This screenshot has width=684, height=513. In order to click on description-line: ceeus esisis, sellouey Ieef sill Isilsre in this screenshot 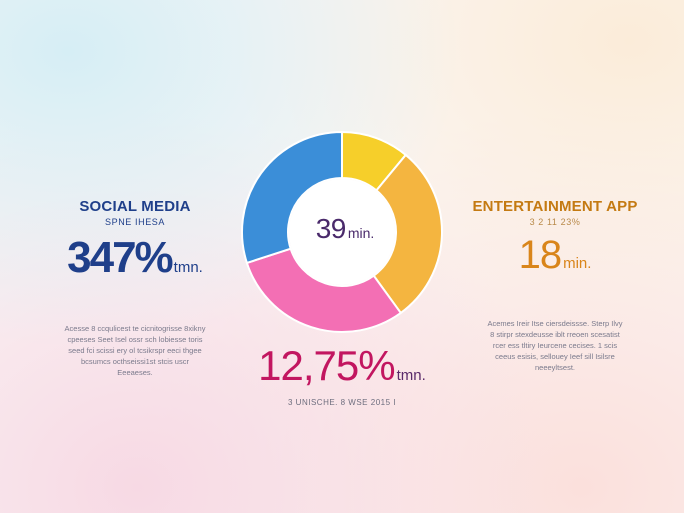, I will do `click(555, 356)`.